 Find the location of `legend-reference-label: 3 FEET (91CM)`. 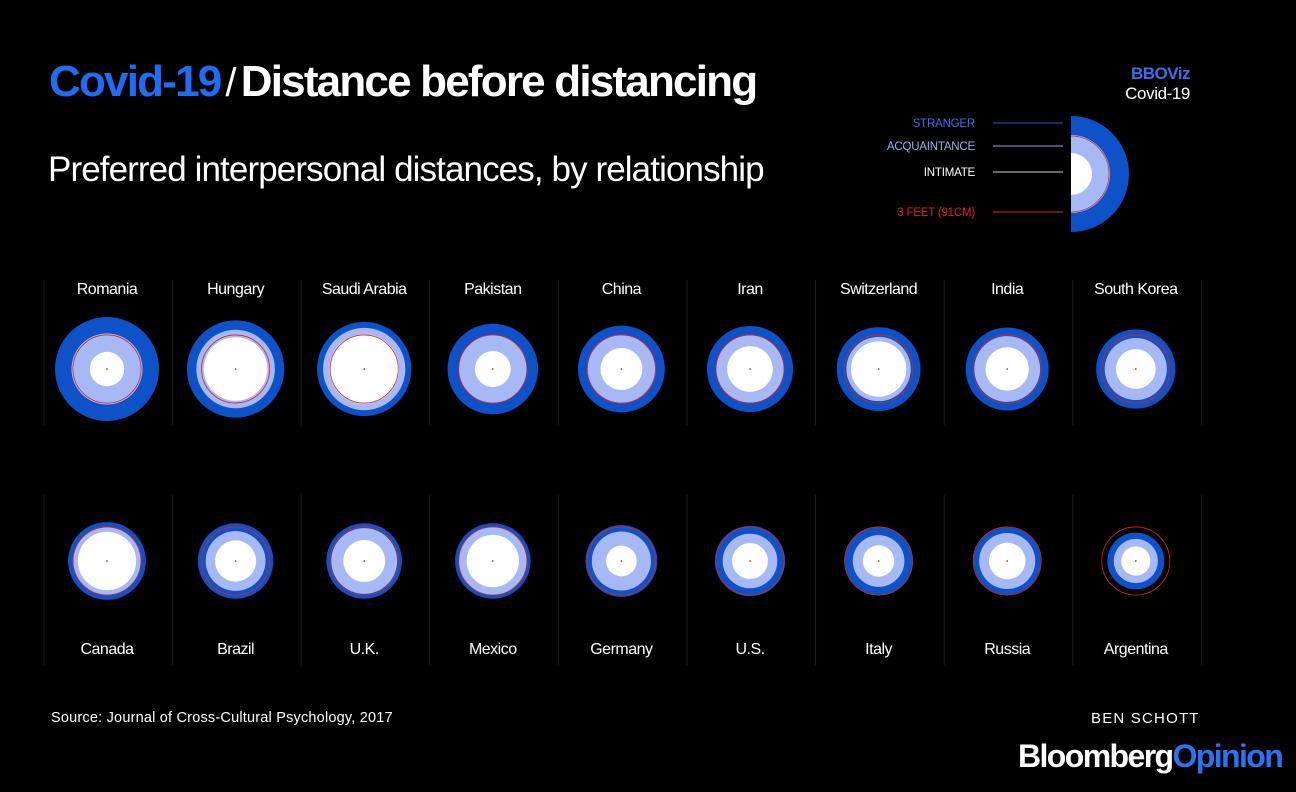

legend-reference-label: 3 FEET (91CM) is located at coordinates (936, 213).